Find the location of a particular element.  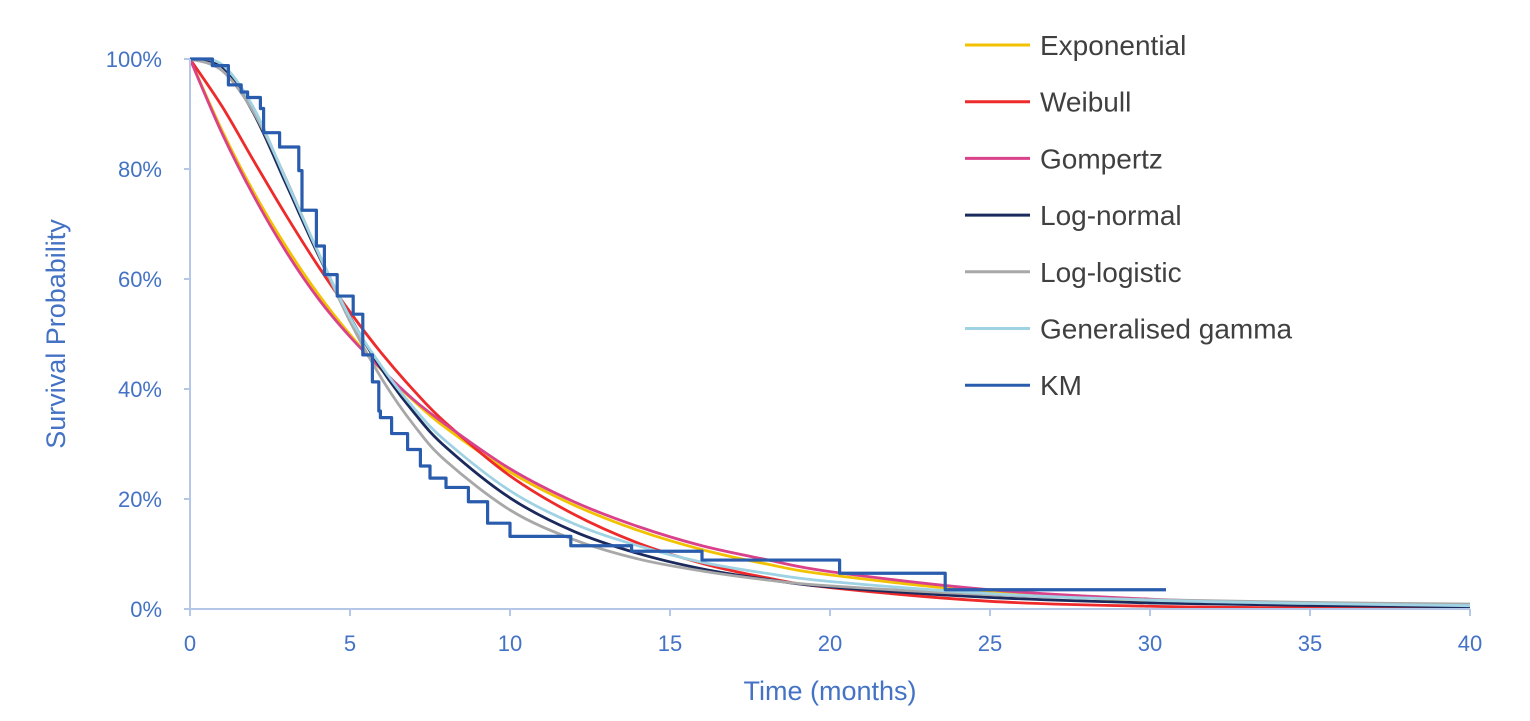

legend-label: Gompertz is located at coordinates (1101, 158).